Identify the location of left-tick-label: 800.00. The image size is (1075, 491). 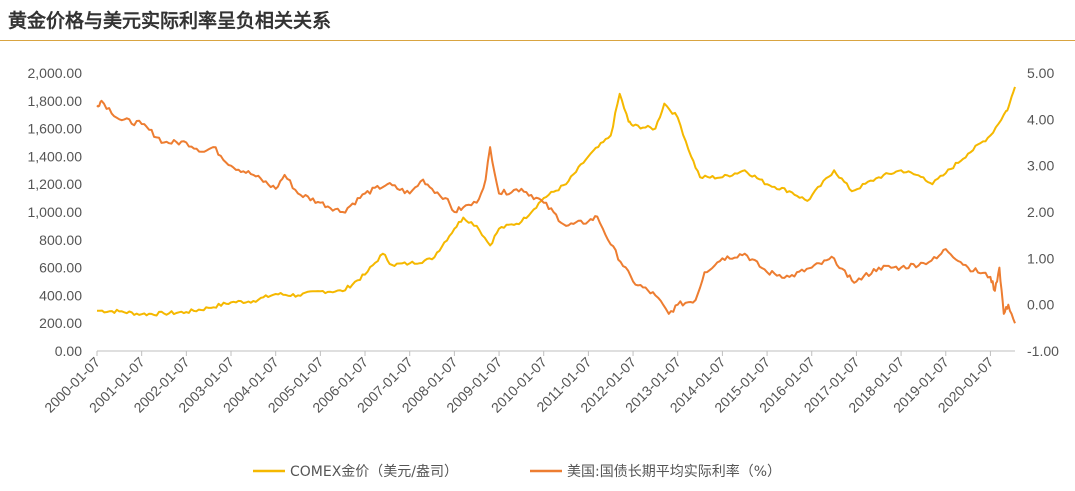
(60, 240).